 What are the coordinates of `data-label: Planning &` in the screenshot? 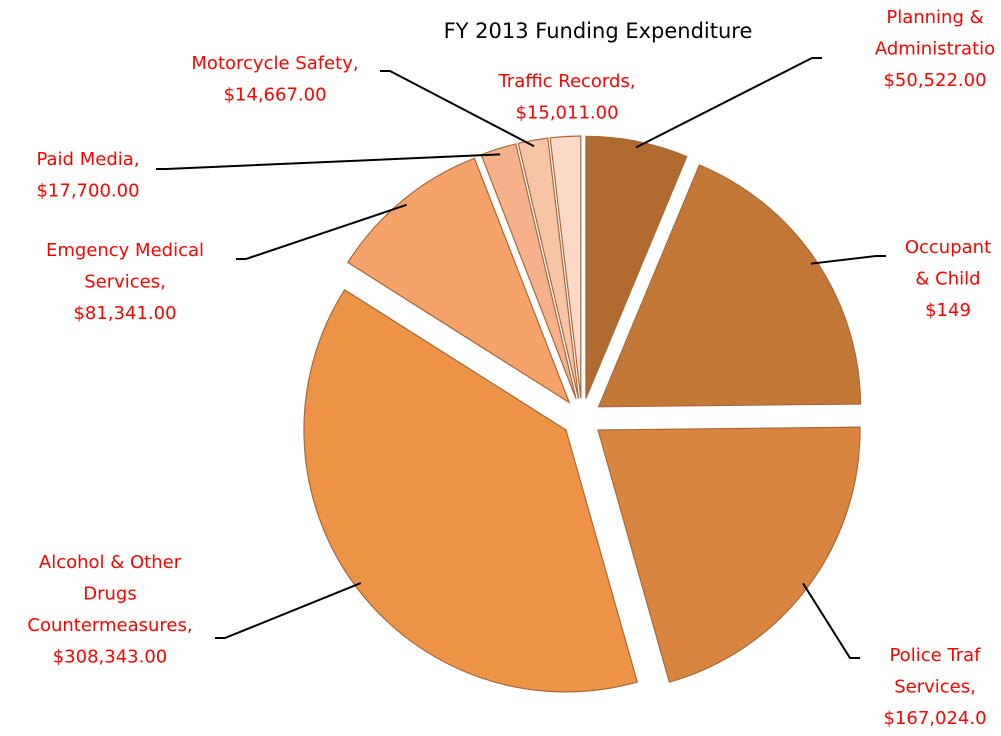 It's located at (934, 17).